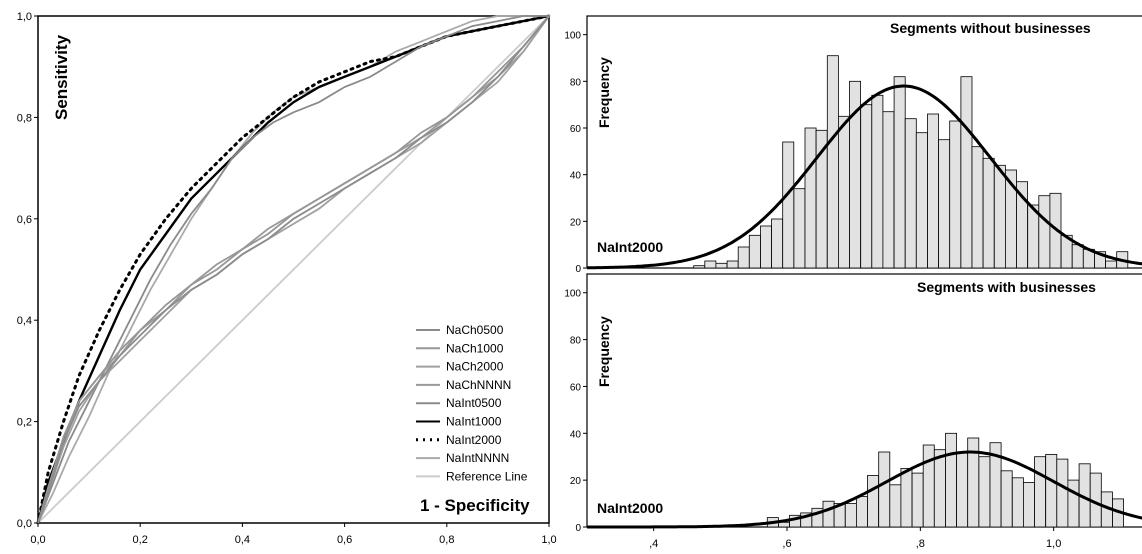 The width and height of the screenshot is (1142, 554). Describe the element at coordinates (604, 351) in the screenshot. I see `hist-bot-y-label: Frequency` at that location.